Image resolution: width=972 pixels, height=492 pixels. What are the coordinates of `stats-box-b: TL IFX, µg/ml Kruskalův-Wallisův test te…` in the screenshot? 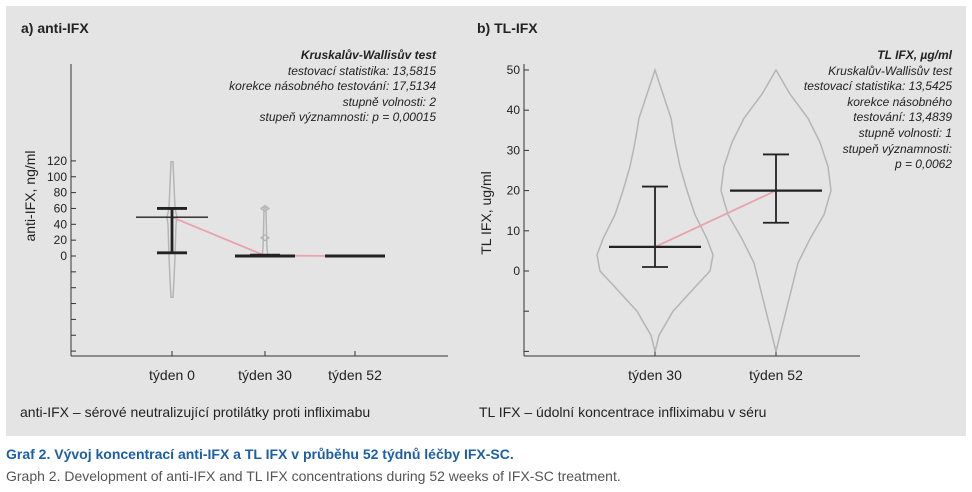 It's located at (878, 110).